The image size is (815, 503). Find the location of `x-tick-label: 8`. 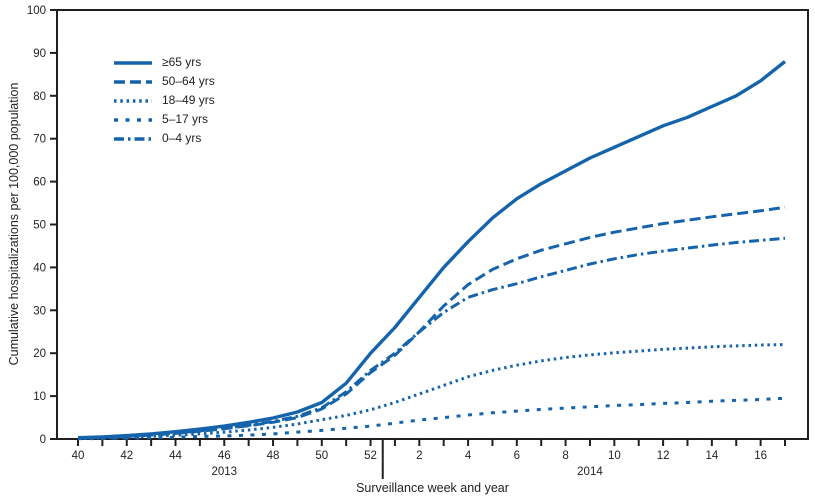

x-tick-label: 8 is located at coordinates (565, 456).